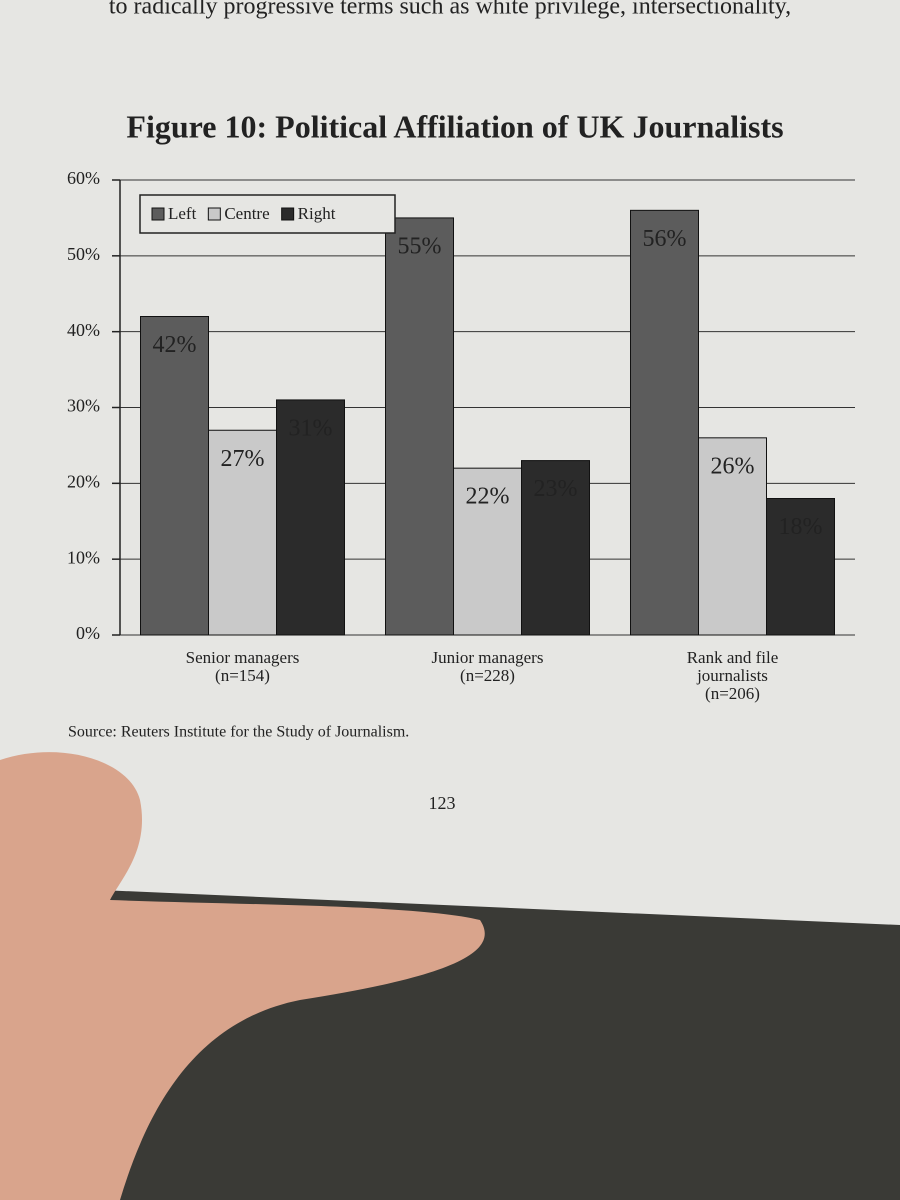 This screenshot has width=900, height=1200. What do you see at coordinates (182, 213) in the screenshot?
I see `legend-label: Left` at bounding box center [182, 213].